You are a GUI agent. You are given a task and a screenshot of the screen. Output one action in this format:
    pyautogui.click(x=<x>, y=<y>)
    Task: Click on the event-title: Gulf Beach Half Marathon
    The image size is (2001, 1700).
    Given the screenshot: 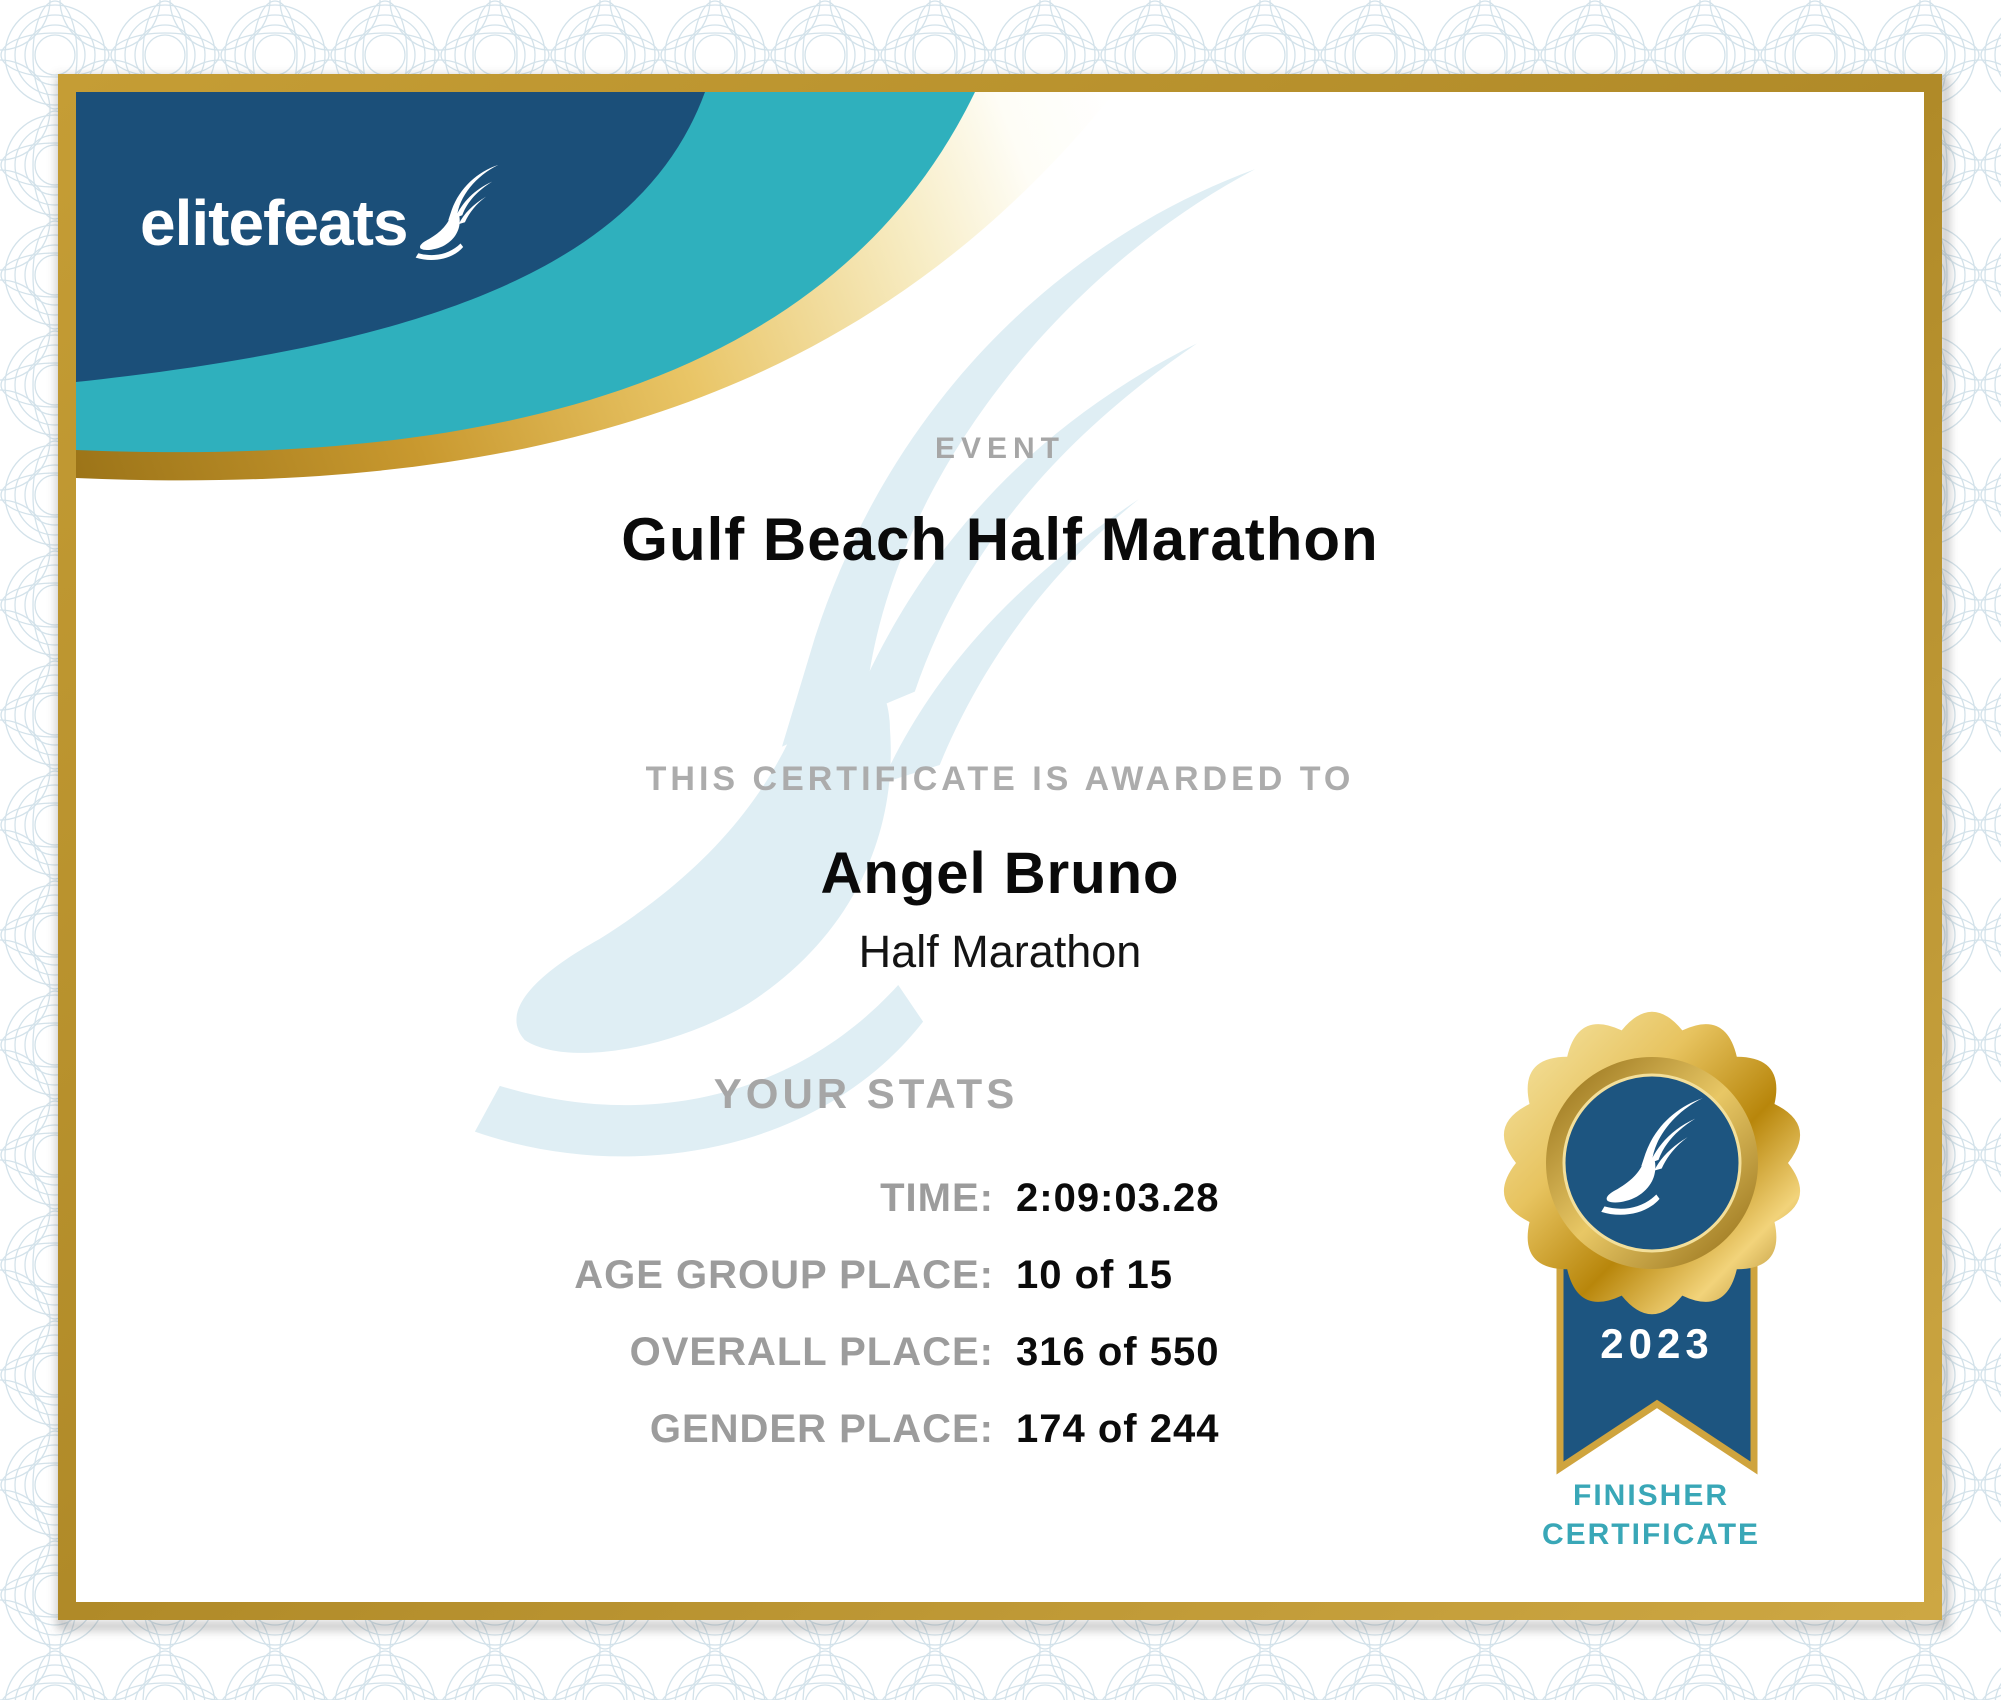 What is the action you would take?
    pyautogui.click(x=1000, y=539)
    